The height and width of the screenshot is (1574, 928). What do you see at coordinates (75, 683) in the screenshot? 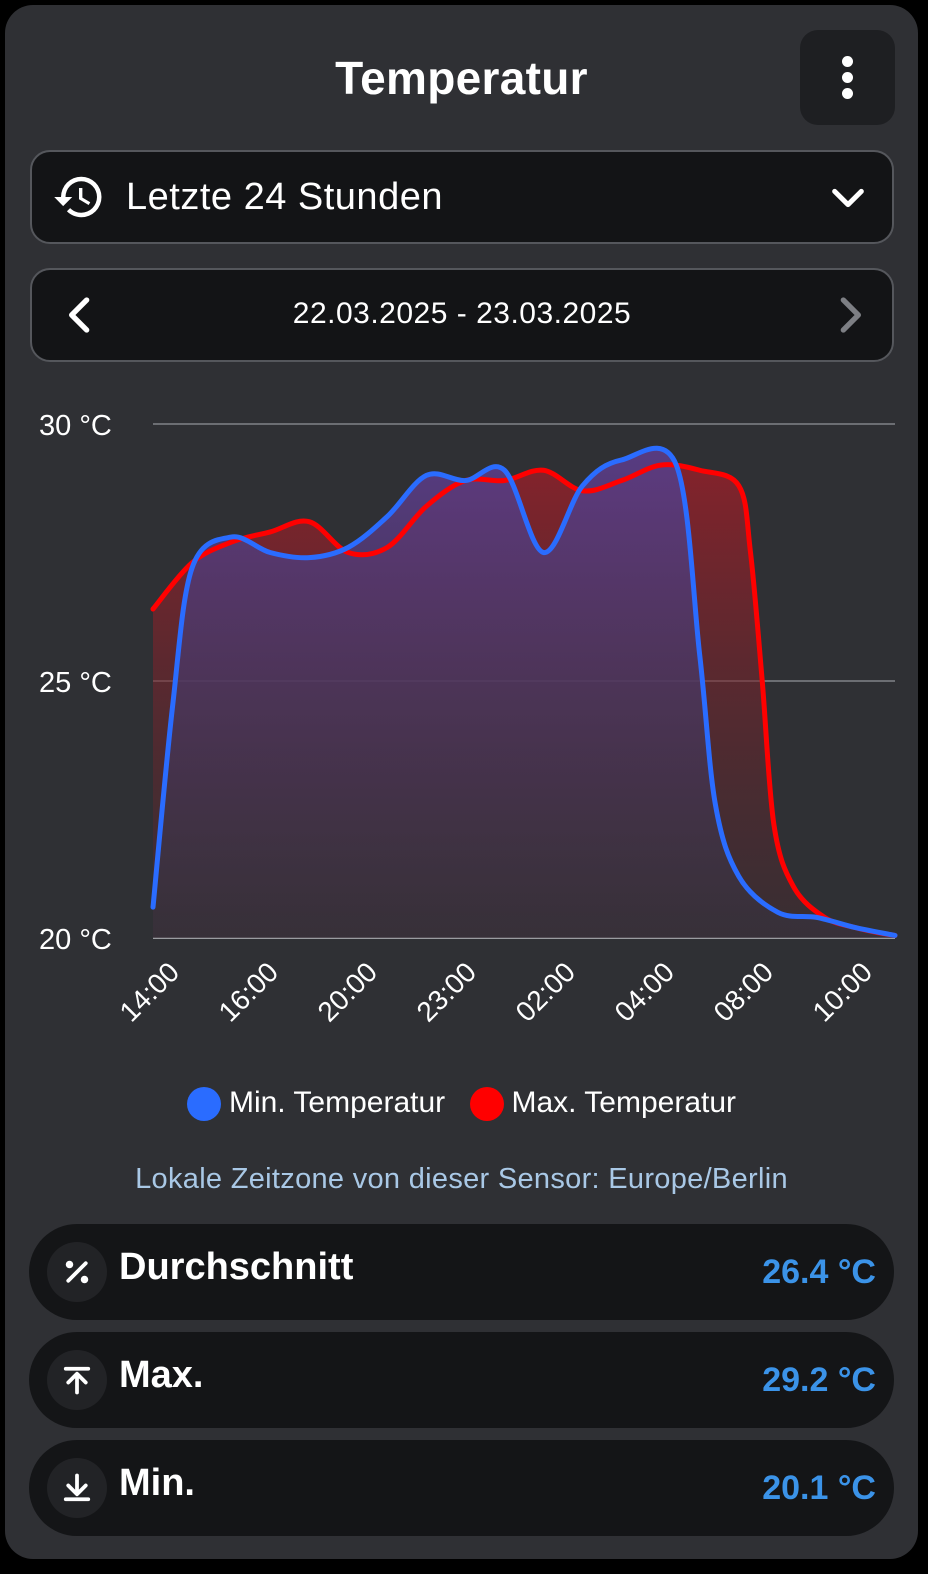
I see `y-tick-label: 25 °C` at bounding box center [75, 683].